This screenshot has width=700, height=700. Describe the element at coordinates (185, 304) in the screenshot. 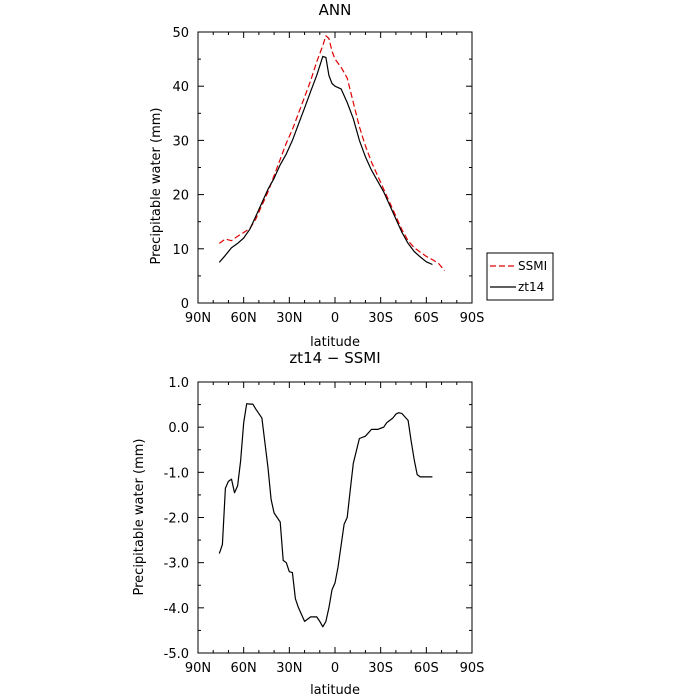

I see `top-y-tick-label: 0` at that location.